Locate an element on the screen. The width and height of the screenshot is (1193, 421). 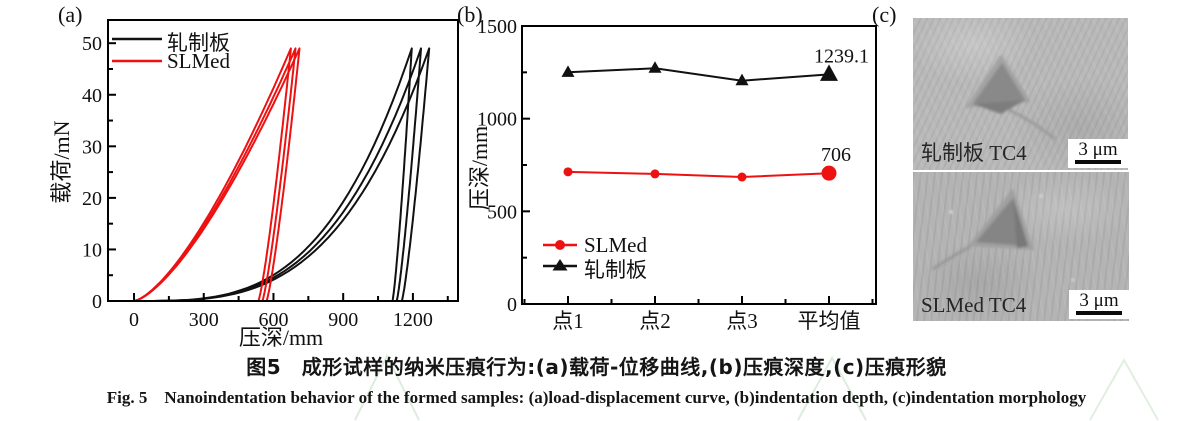
scale-bar-slmed: 3 μm is located at coordinates (1099, 304).